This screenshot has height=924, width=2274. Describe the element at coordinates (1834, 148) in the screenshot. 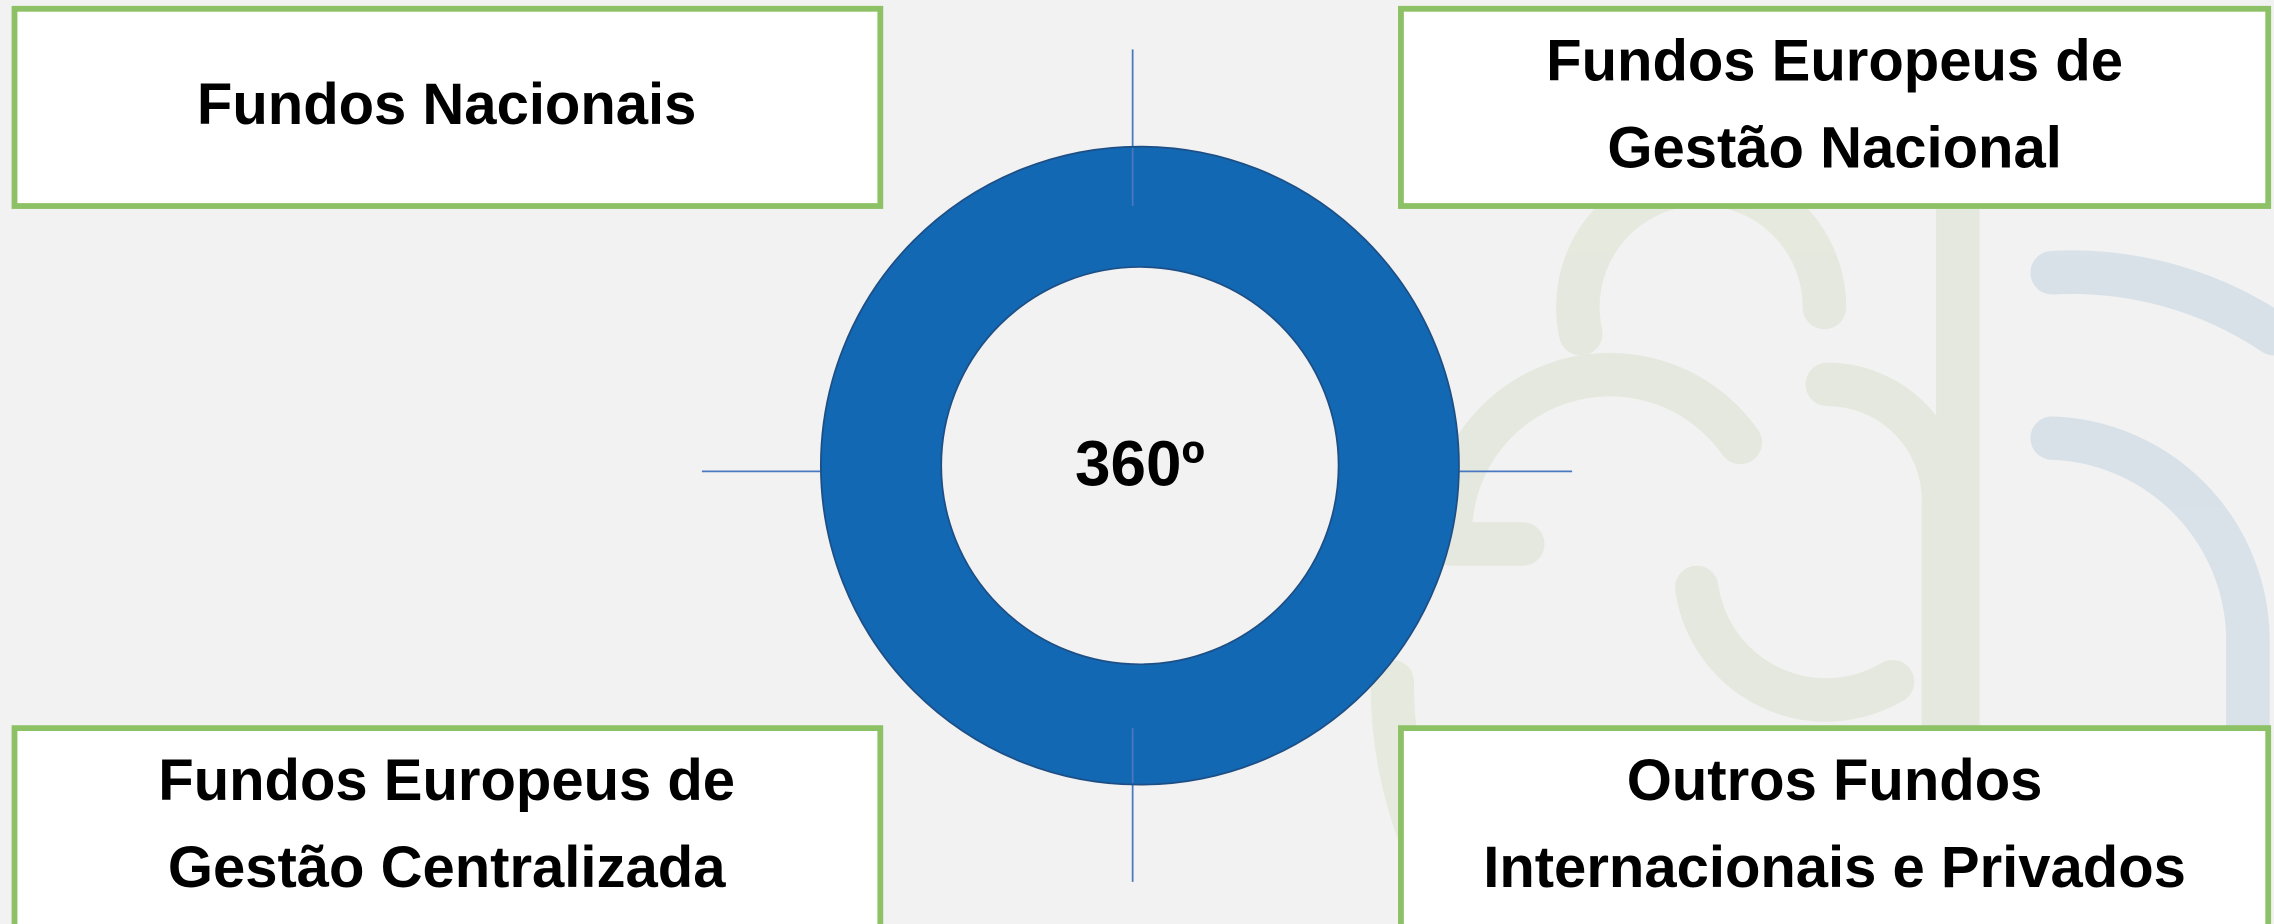

I see `box-label: Gestão Nacional` at that location.